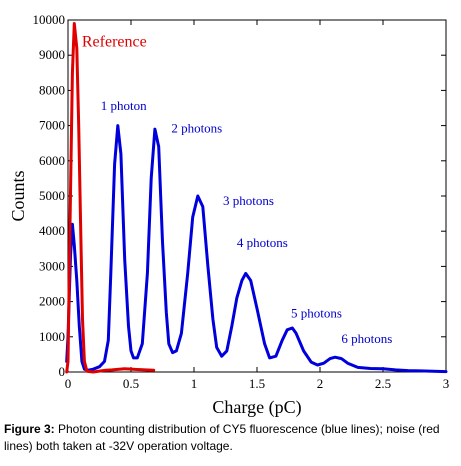 The height and width of the screenshot is (466, 461). What do you see at coordinates (194, 383) in the screenshot?
I see `x-tick-label: 1` at bounding box center [194, 383].